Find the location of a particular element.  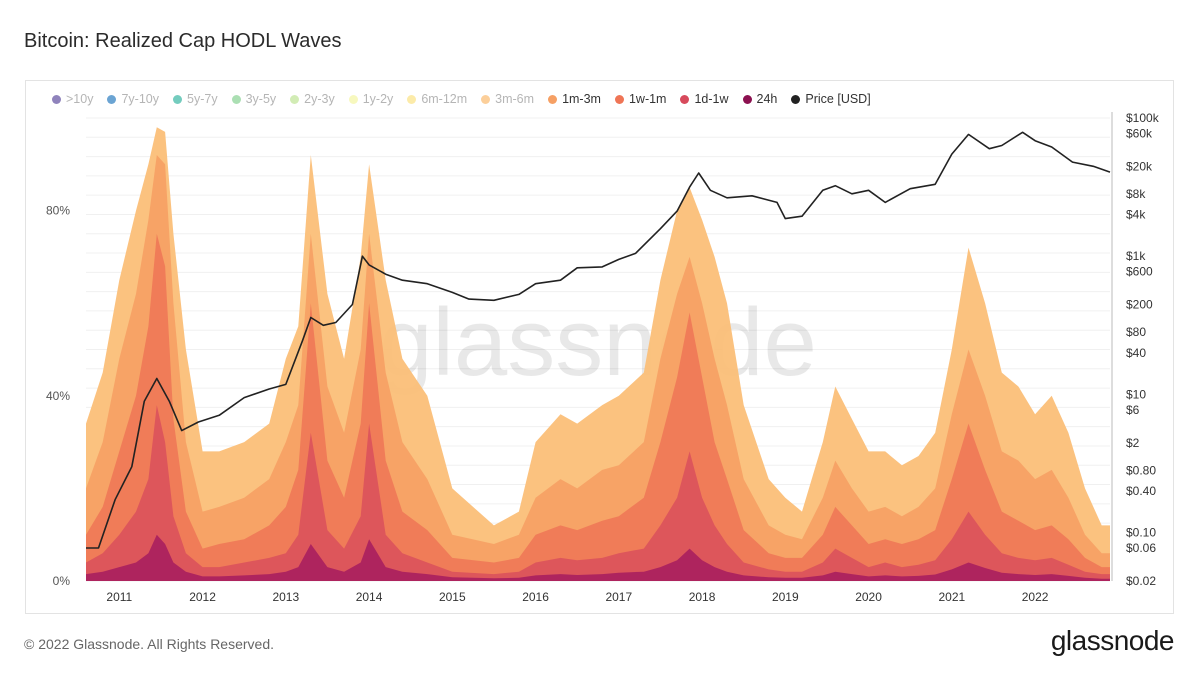

legend-item-2y-3y: 2y-3y is located at coordinates (312, 99).